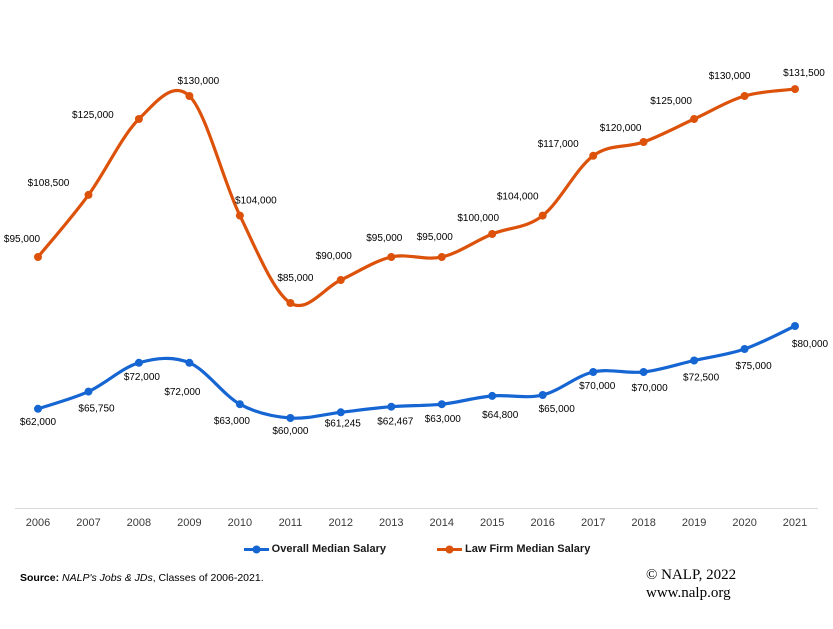  I want to click on law-firm-median-salary-point-2017, so click(593, 155).